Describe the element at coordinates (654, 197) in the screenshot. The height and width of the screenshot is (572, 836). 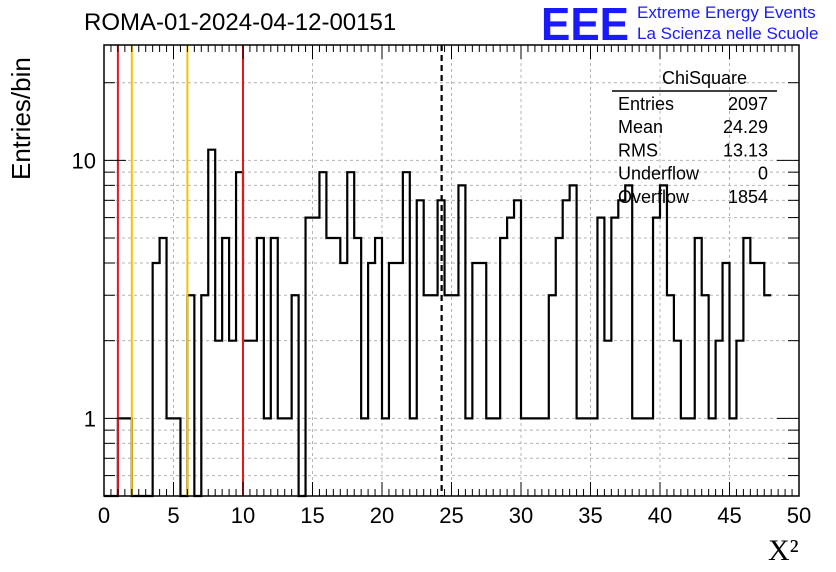
I see `stats-label: Overflow` at that location.